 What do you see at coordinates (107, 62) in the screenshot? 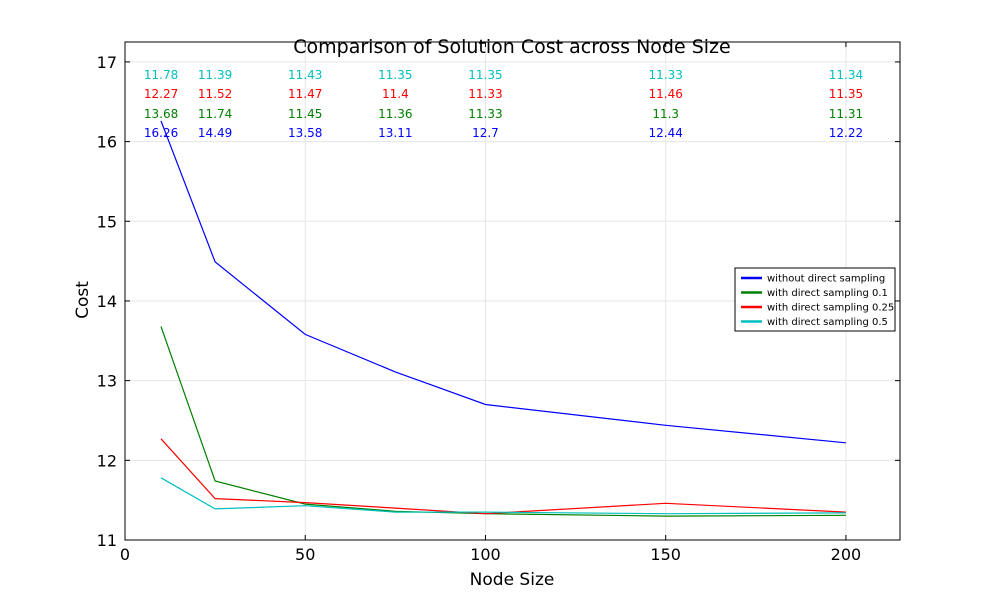
I see `y-tick-label: 17` at bounding box center [107, 62].